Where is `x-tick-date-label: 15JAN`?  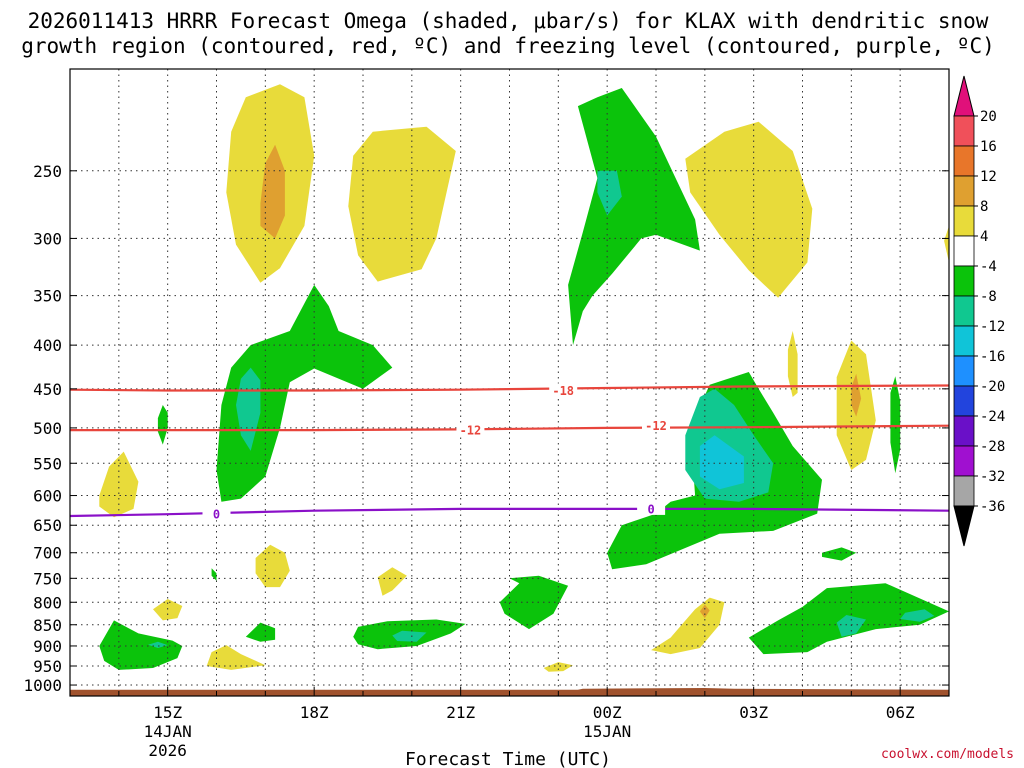 x-tick-date-label: 15JAN is located at coordinates (607, 731).